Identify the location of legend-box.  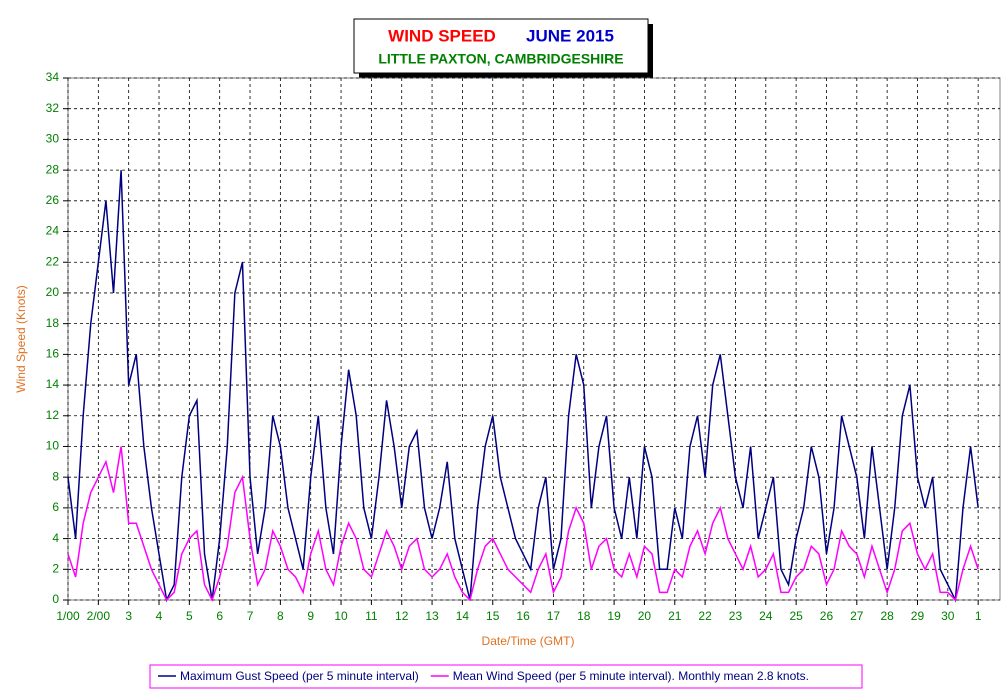
(506, 676).